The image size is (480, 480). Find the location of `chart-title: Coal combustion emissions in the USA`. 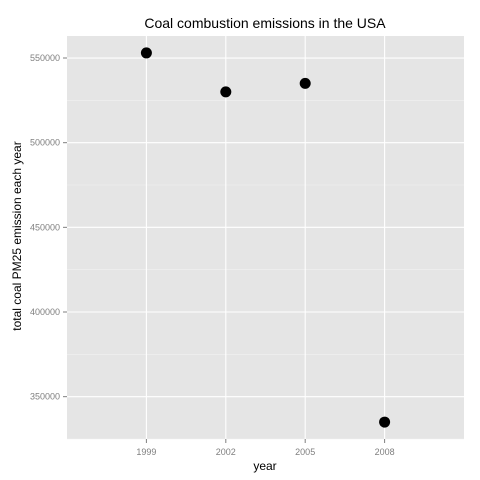

chart-title: Coal combustion emissions in the USA is located at coordinates (265, 23).